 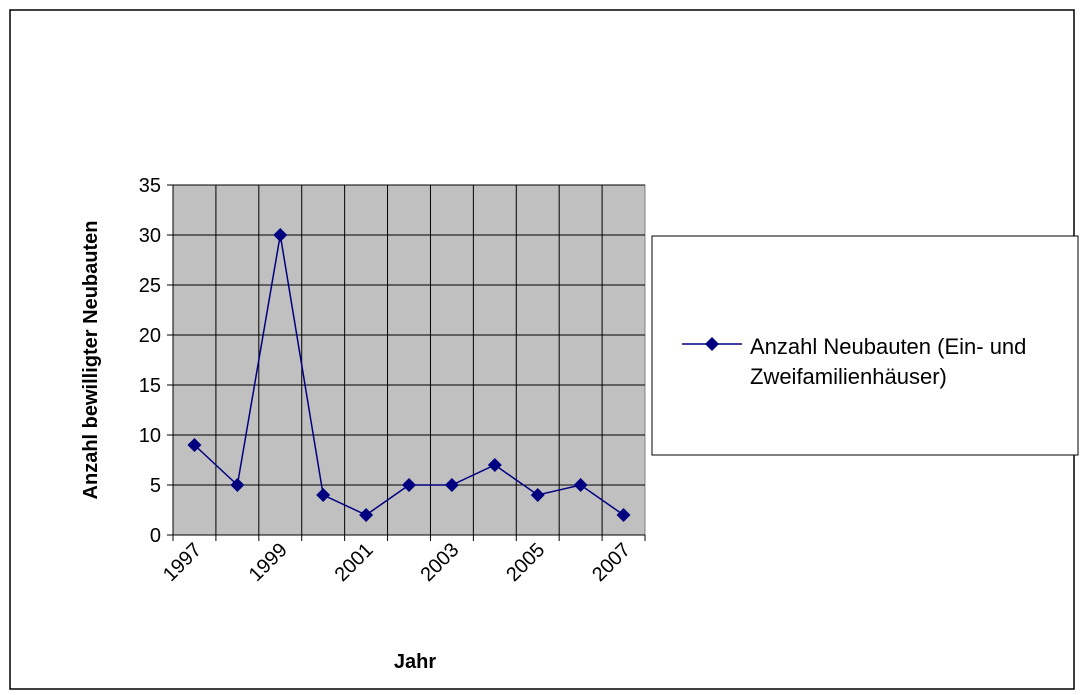 What do you see at coordinates (150, 386) in the screenshot?
I see `y-tick-label: 15` at bounding box center [150, 386].